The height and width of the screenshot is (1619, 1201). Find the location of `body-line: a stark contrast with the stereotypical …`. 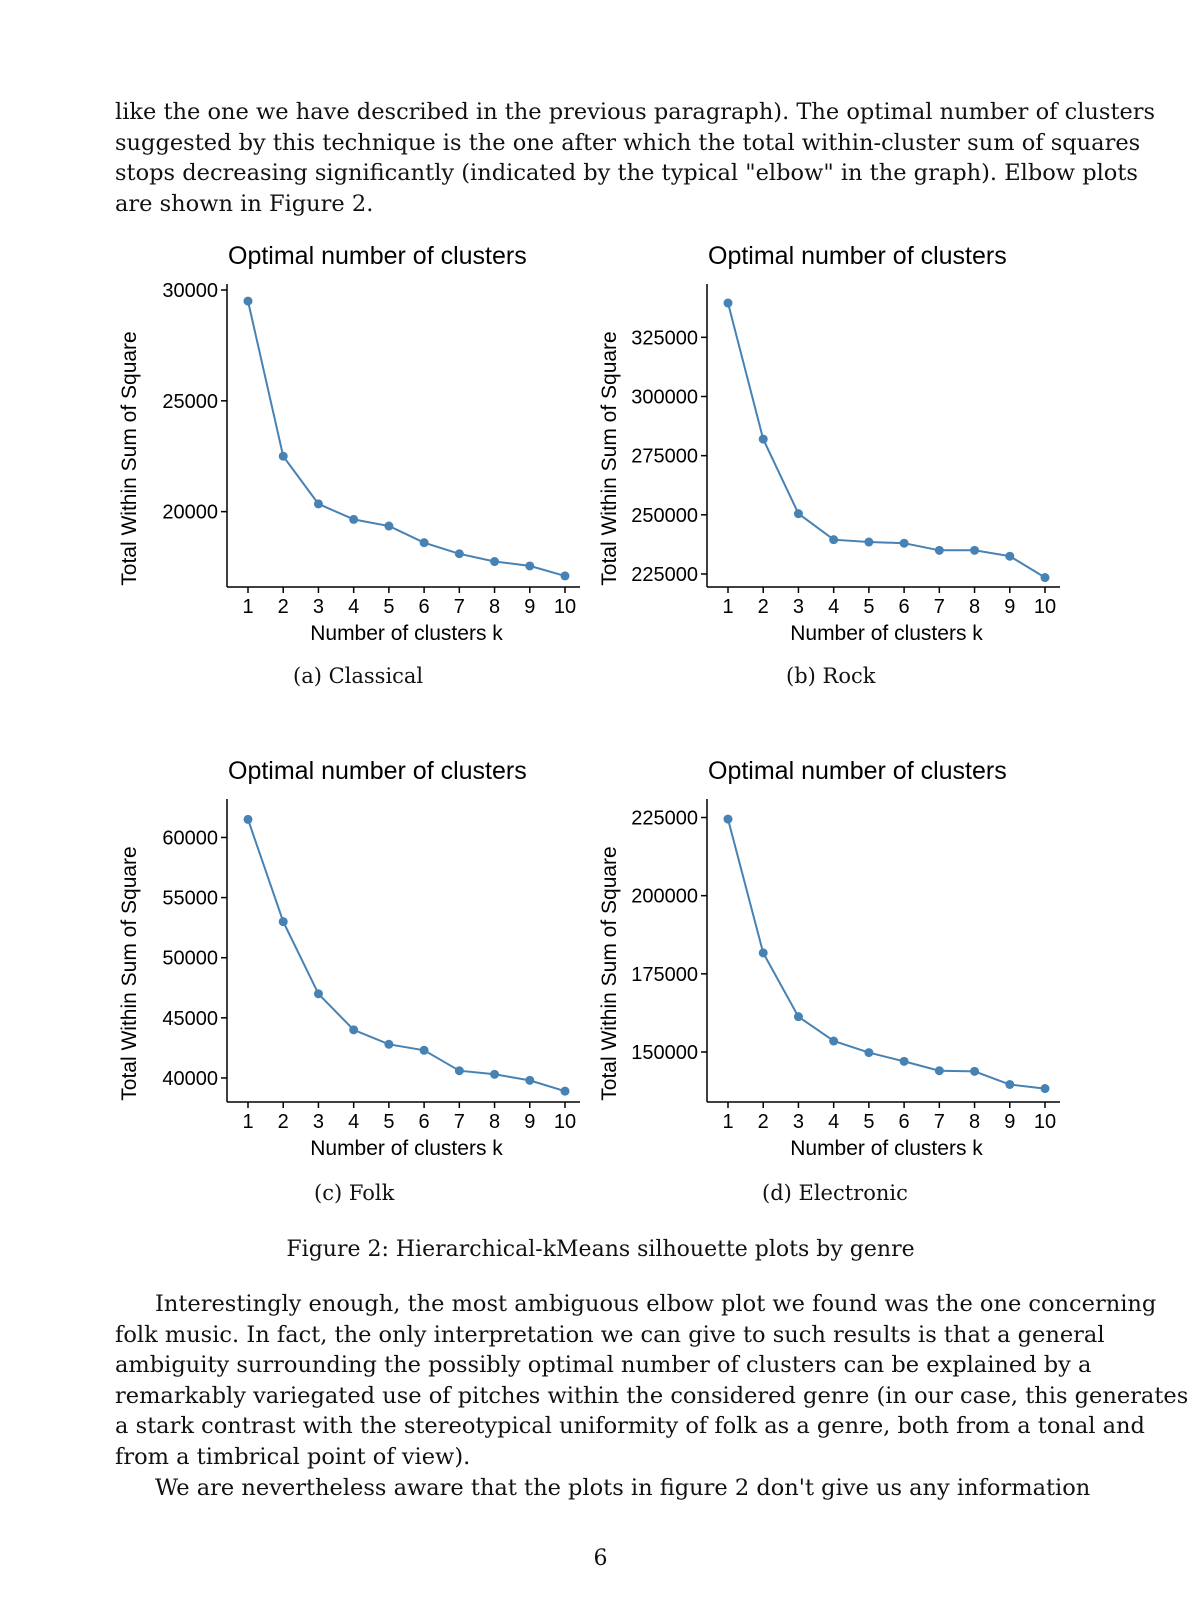

body-line: a stark contrast with the stereotypical … is located at coordinates (630, 1426).